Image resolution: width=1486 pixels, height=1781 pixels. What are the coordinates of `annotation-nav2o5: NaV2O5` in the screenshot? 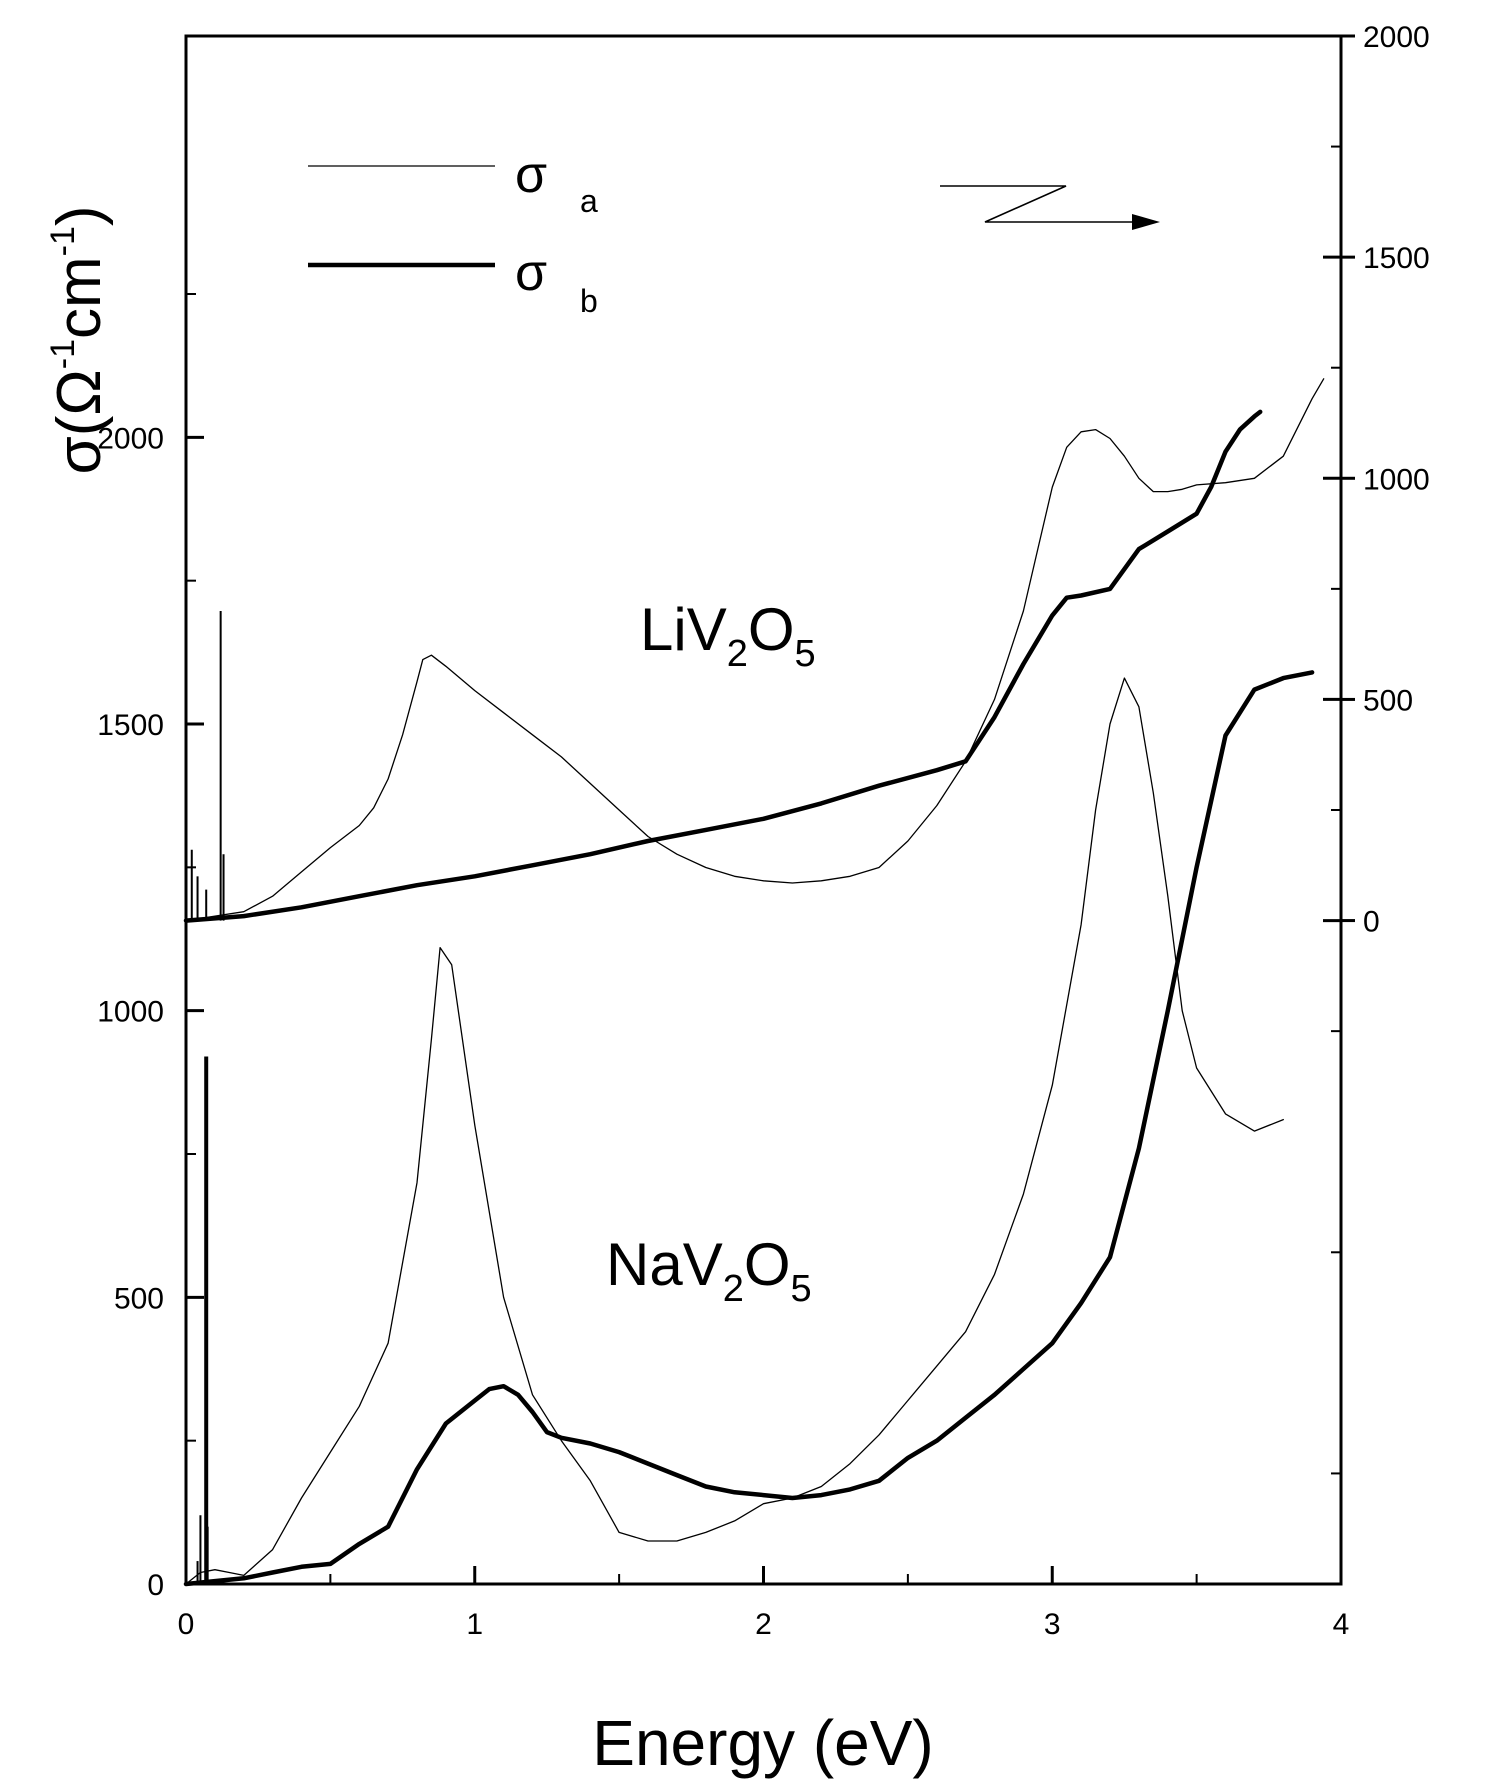 It's located at (709, 1270).